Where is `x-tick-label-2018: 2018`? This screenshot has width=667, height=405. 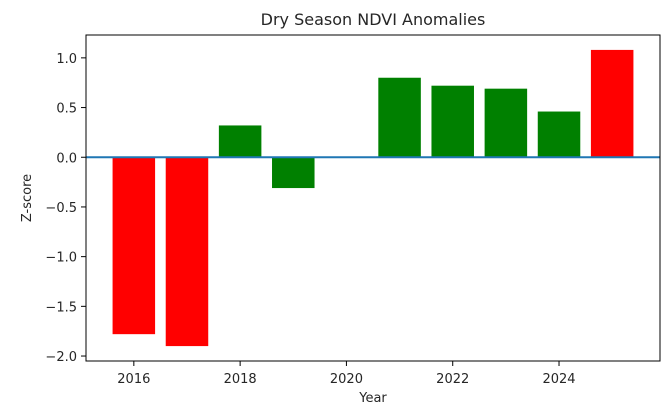
x-tick-label-2018: 2018 is located at coordinates (240, 379).